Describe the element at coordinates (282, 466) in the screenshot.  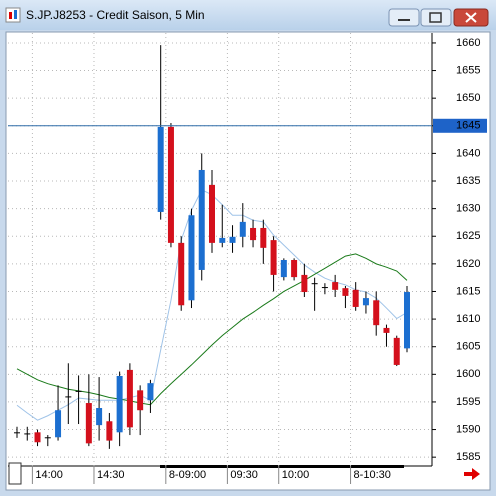
I see `scroll-range` at that location.